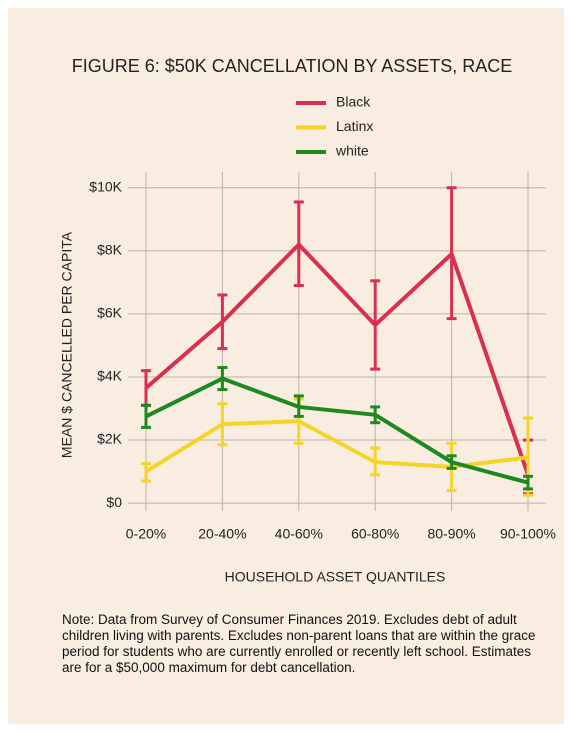 This screenshot has width=572, height=734. What do you see at coordinates (67, 344) in the screenshot?
I see `y-axis-title: MEAN $ CANCELLED PER CAPITA` at bounding box center [67, 344].